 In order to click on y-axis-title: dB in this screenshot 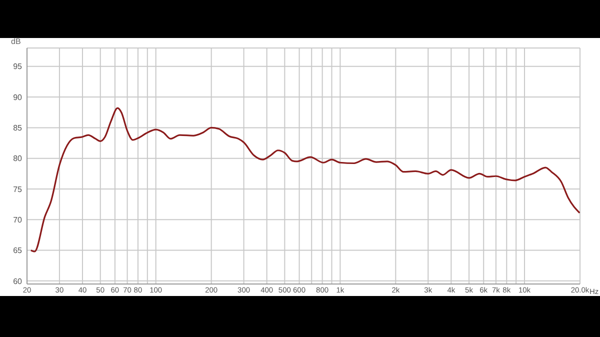, I will do `click(16, 42)`.